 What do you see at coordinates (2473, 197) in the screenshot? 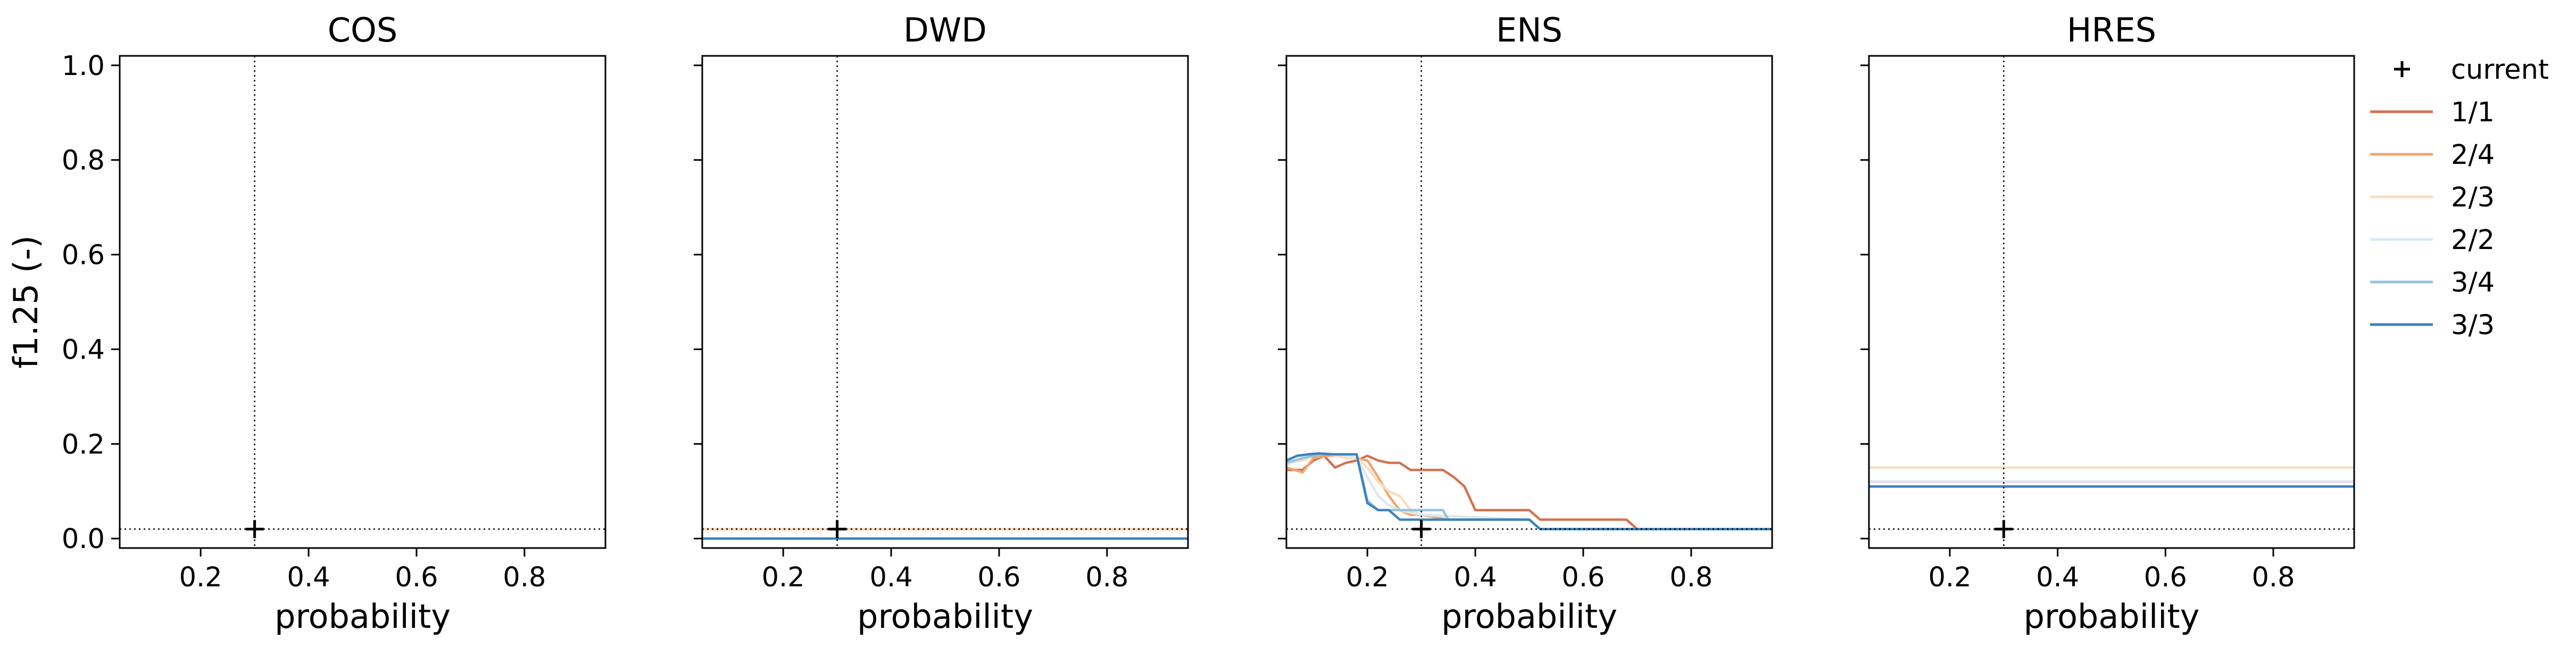
I see `legend-label: 2/3` at bounding box center [2473, 197].